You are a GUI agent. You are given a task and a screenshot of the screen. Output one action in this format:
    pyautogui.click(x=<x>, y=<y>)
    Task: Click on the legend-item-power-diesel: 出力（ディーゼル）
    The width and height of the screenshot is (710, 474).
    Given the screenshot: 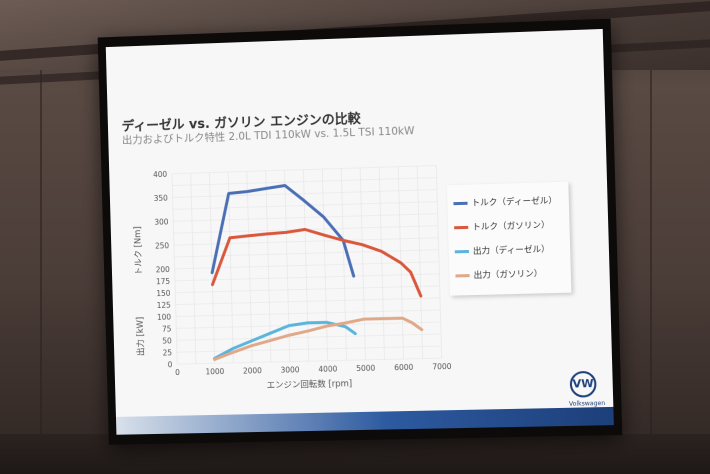 What is the action you would take?
    pyautogui.click(x=502, y=250)
    